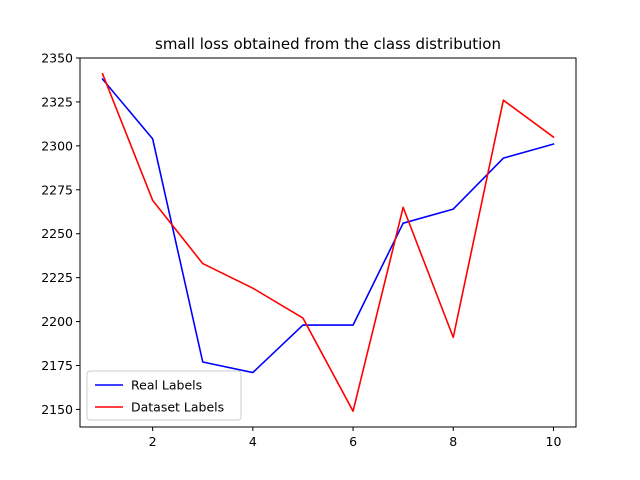  Describe the element at coordinates (57, 233) in the screenshot. I see `y-tick-label: 2250` at that location.